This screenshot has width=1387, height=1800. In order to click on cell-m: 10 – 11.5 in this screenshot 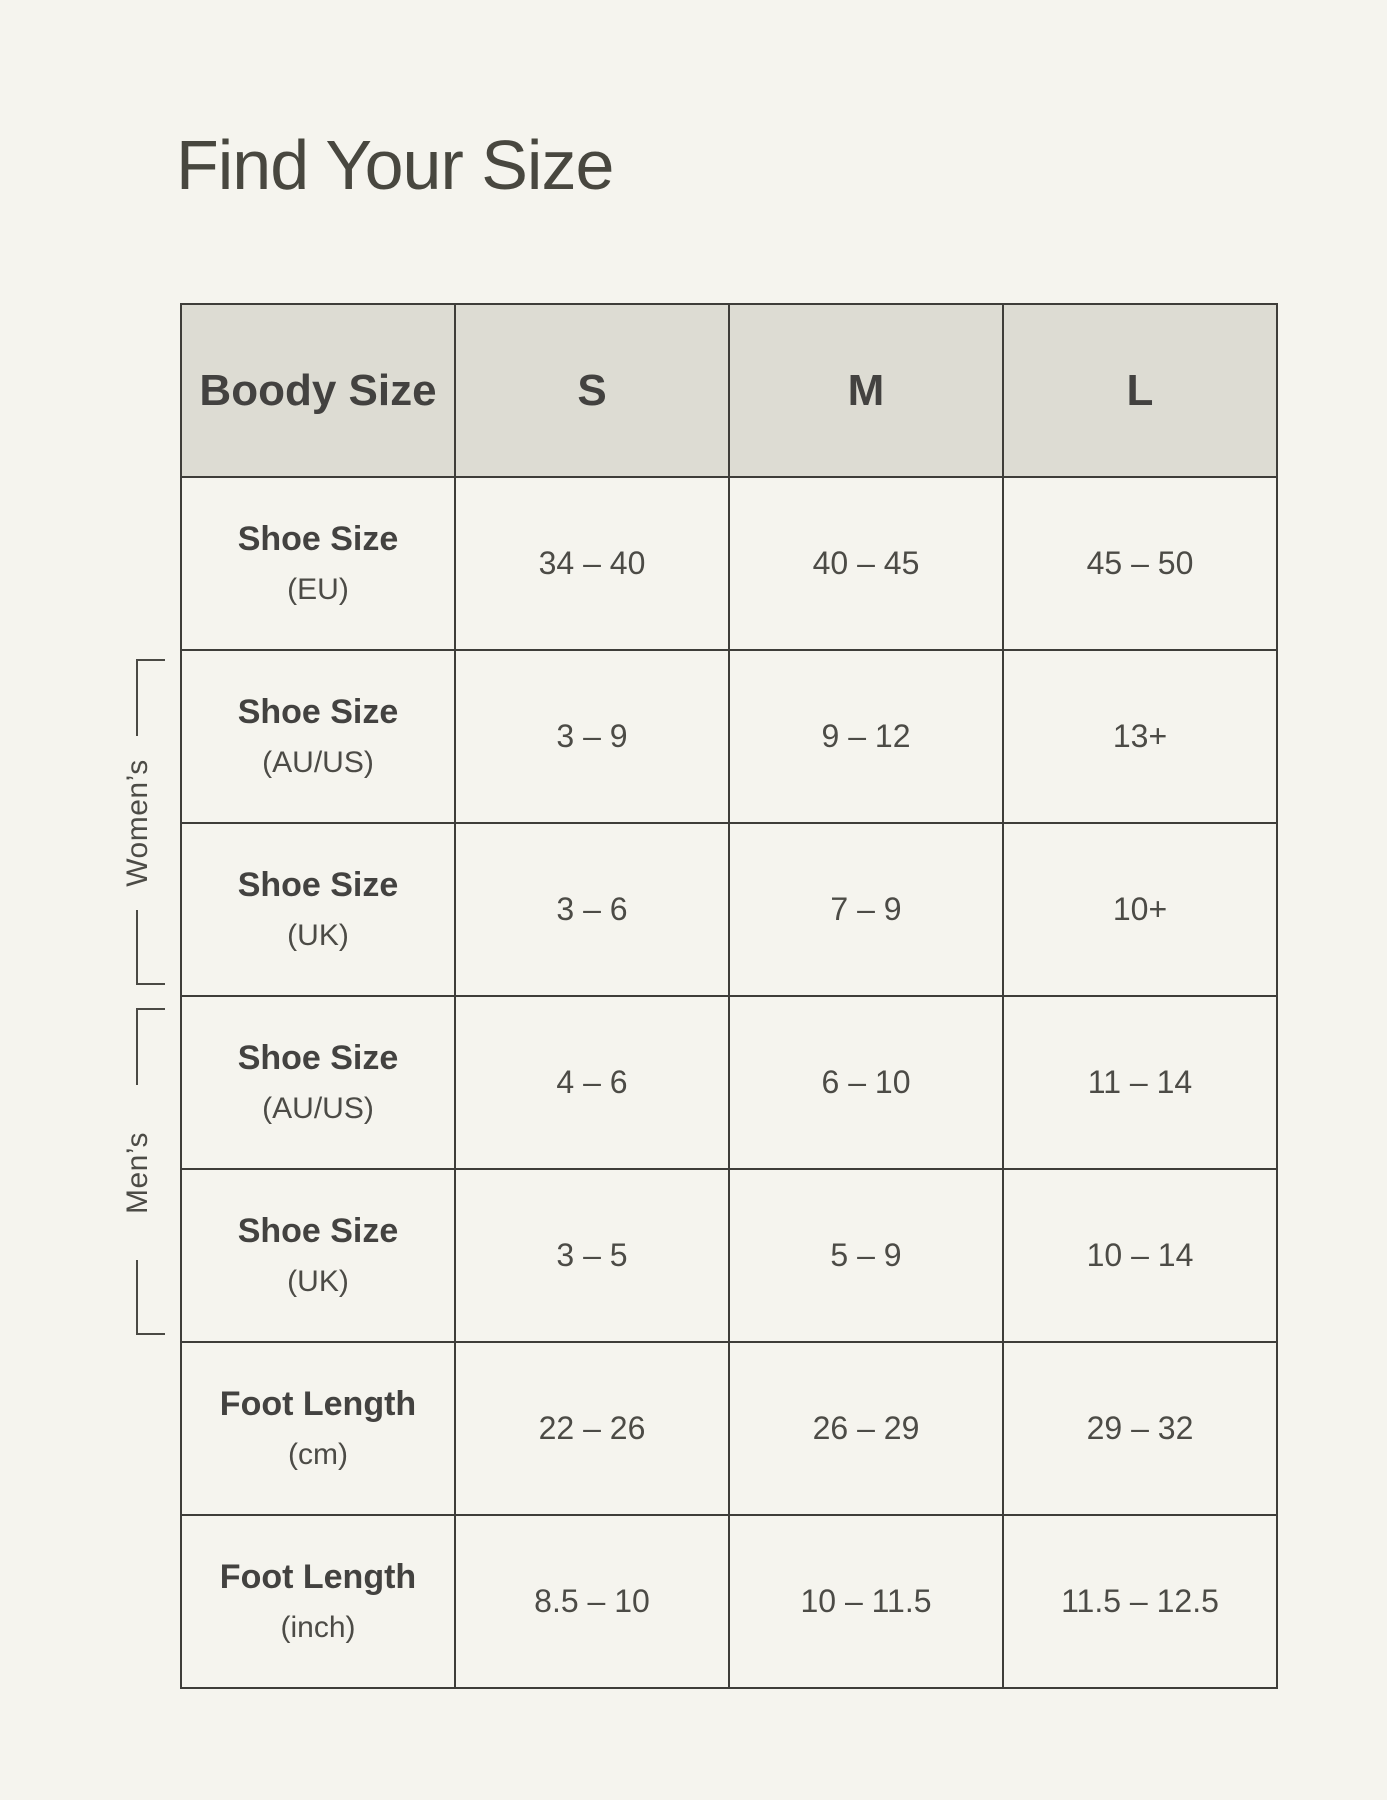, I will do `click(866, 1601)`.